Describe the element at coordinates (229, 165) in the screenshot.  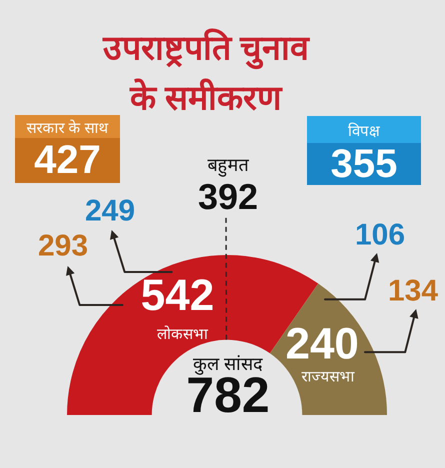
I see `text: बहुमत` at that location.